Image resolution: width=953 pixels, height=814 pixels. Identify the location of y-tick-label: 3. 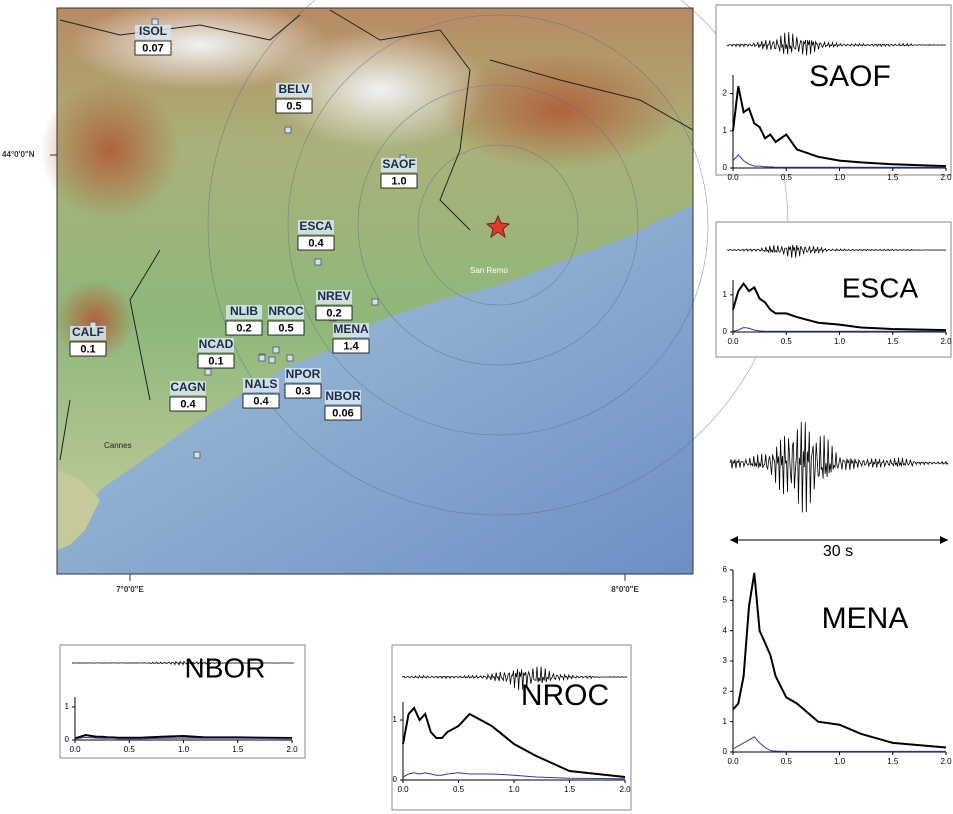
(725, 660).